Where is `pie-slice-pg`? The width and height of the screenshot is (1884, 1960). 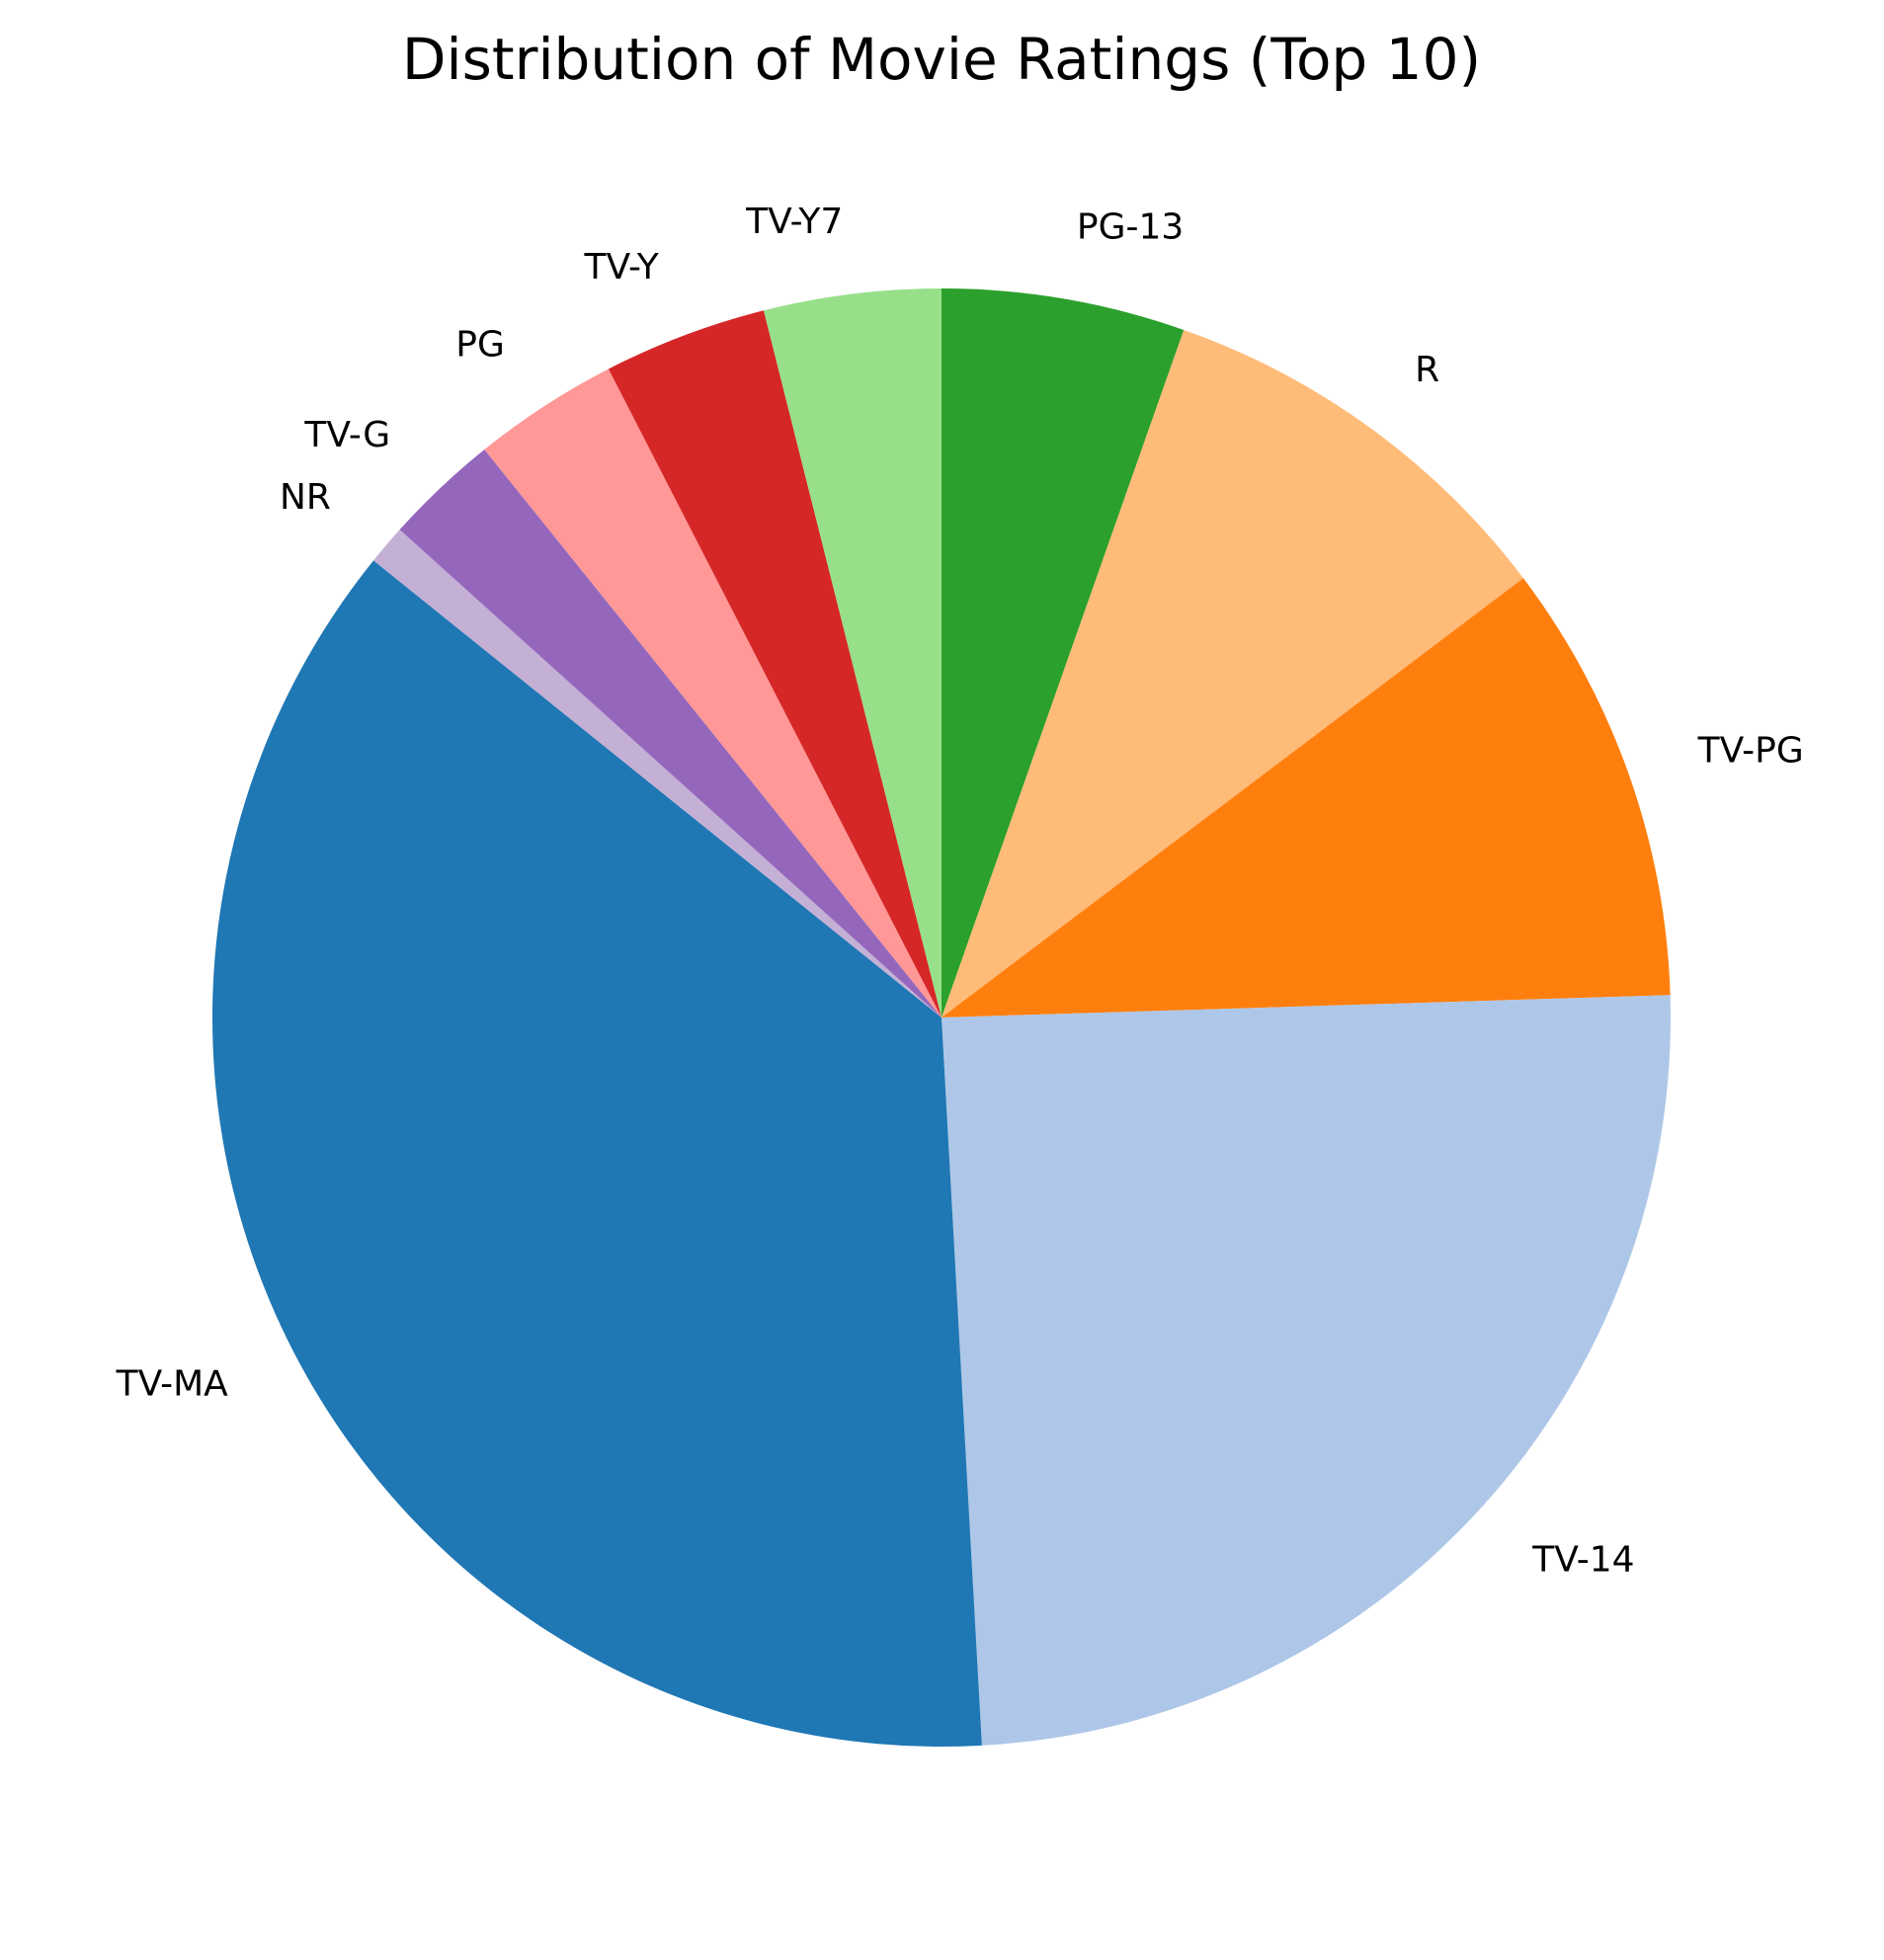
pie-slice-pg is located at coordinates (713, 693).